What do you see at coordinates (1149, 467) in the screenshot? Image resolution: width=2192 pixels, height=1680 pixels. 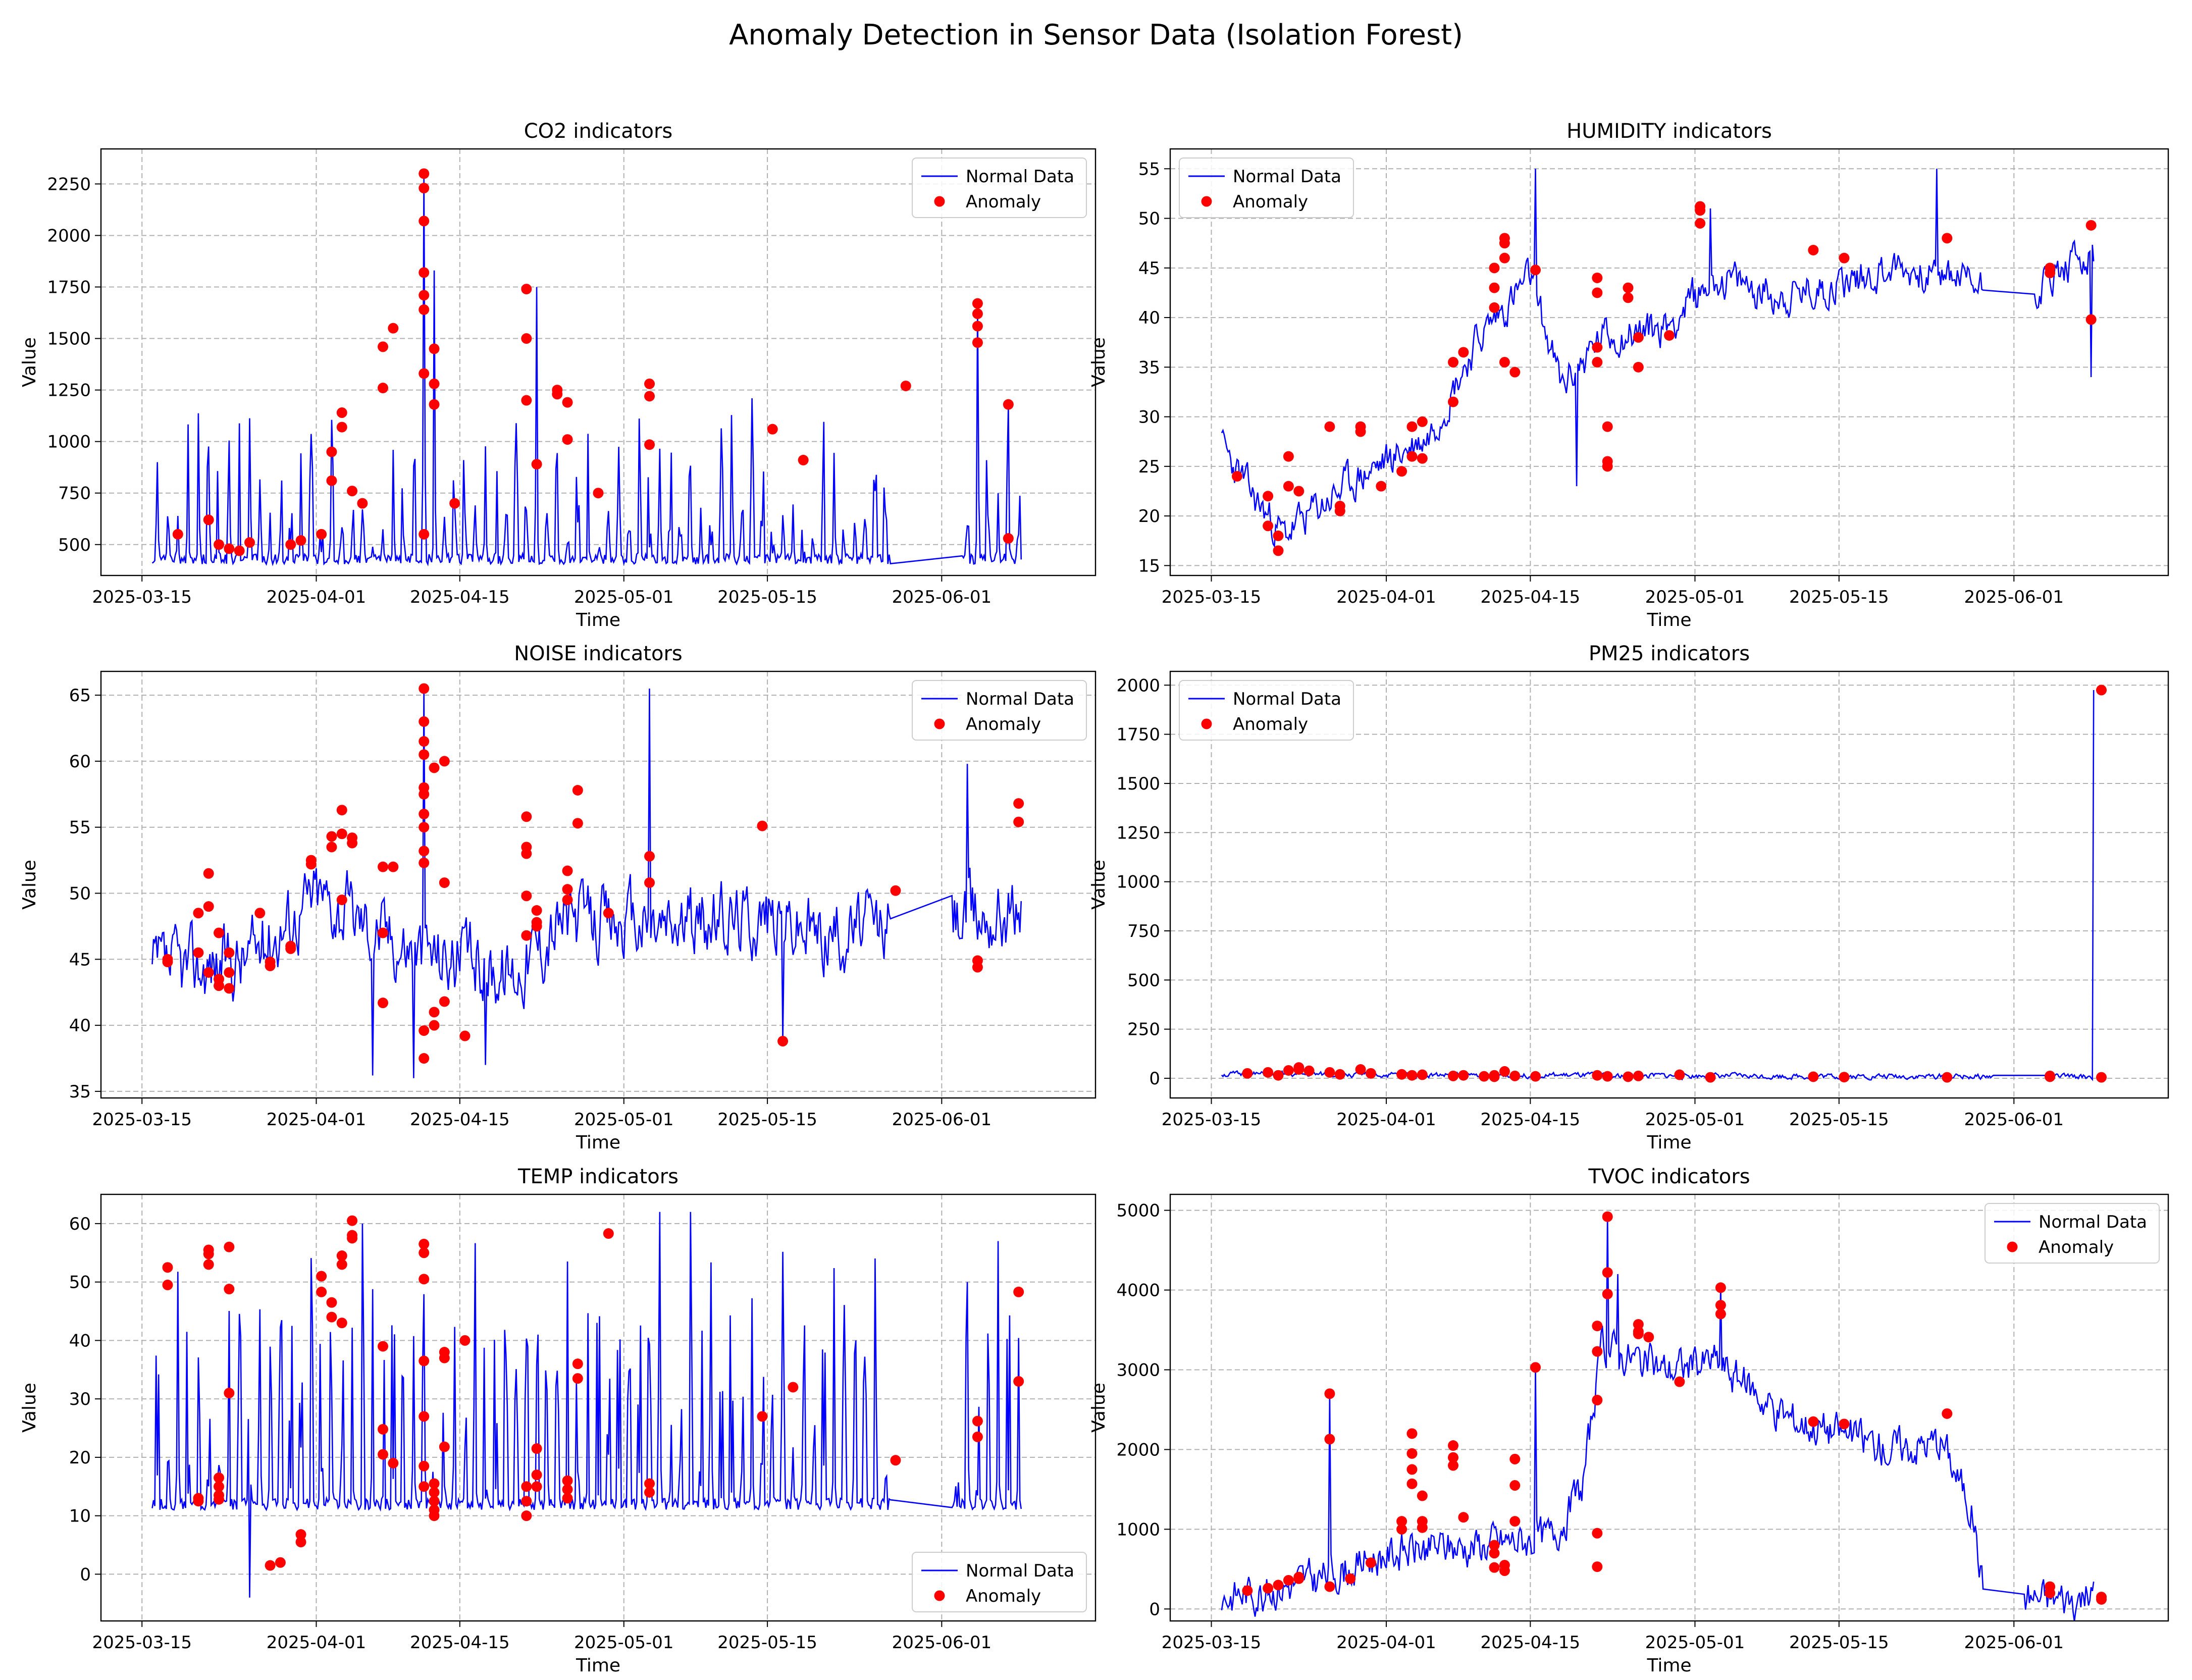 I see `y-tick-label: 25` at bounding box center [1149, 467].